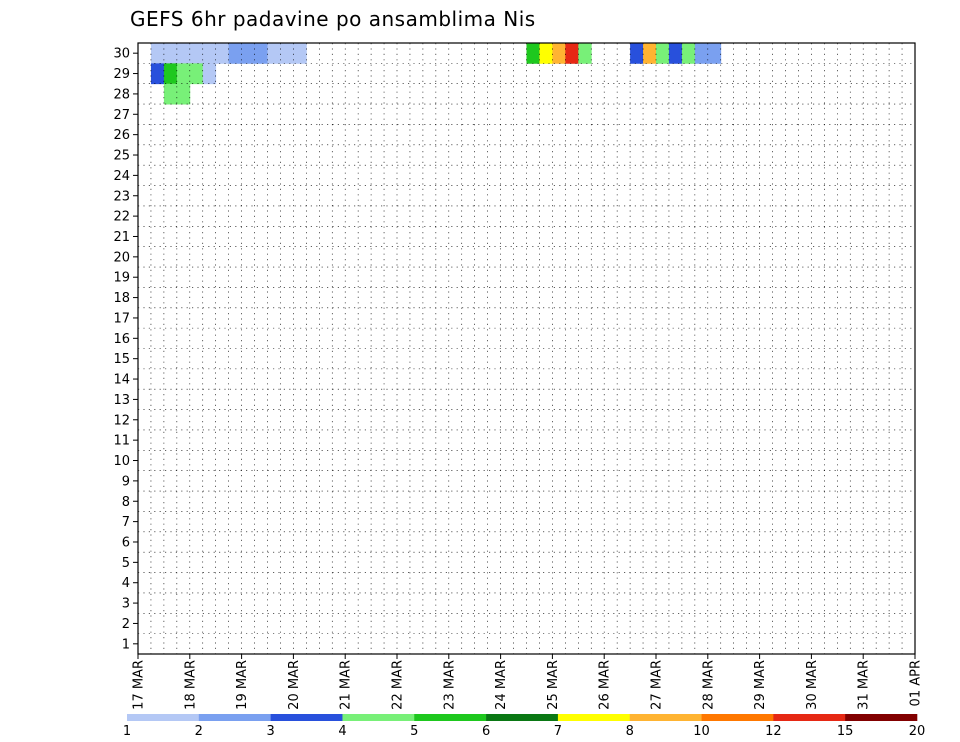 This screenshot has width=960, height=742. Describe the element at coordinates (121, 461) in the screenshot. I see `y-tick-label: 10` at that location.